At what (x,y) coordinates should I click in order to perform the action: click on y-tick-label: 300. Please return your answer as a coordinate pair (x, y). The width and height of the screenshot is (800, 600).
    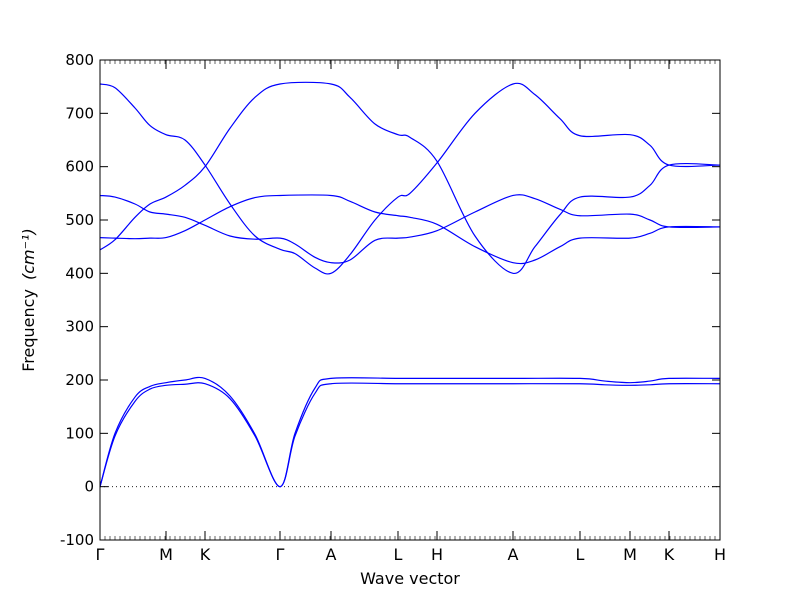
    Looking at the image, I should click on (79, 327).